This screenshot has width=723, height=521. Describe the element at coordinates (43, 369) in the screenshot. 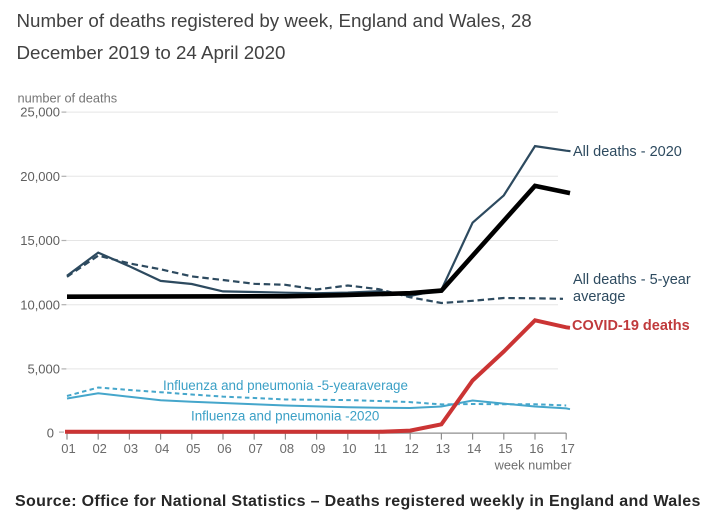

I see `svg-text: 5,000` at that location.